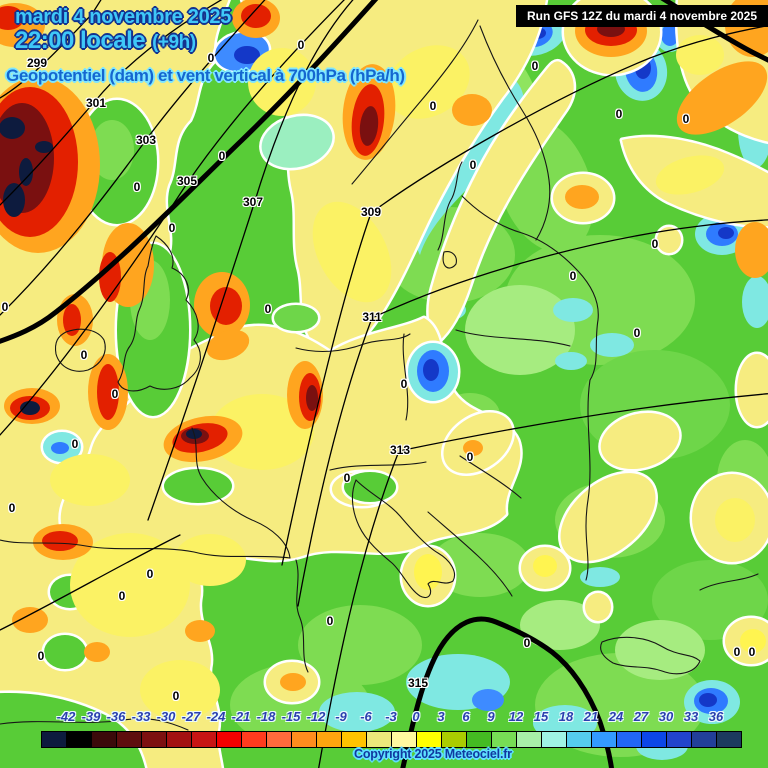 The image size is (768, 768). I want to click on scale-tick-label: -9, so click(341, 716).